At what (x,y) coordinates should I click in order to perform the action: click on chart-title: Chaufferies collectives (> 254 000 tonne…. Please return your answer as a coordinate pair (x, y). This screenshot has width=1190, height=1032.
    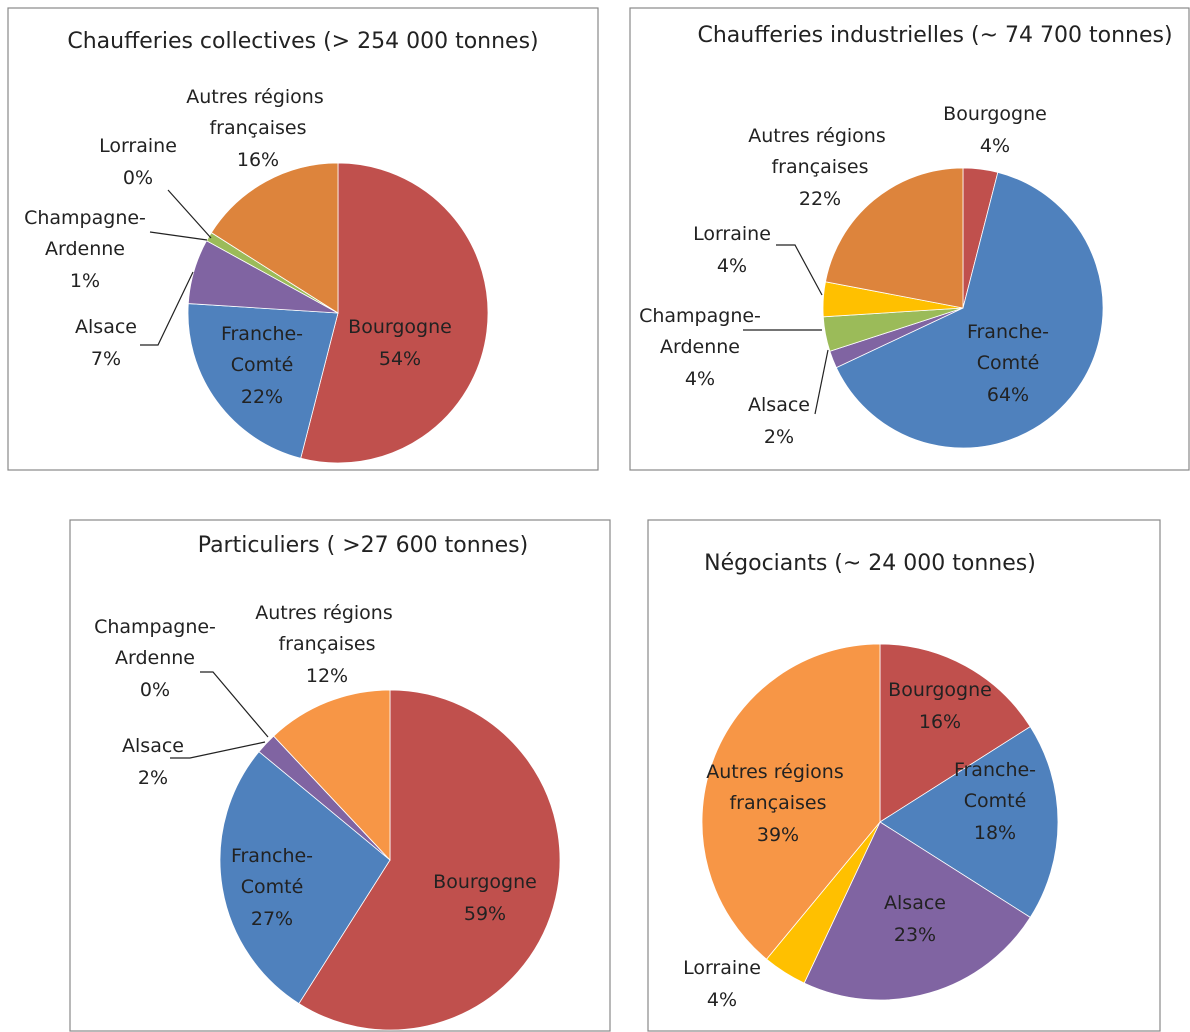
    Looking at the image, I should click on (302, 41).